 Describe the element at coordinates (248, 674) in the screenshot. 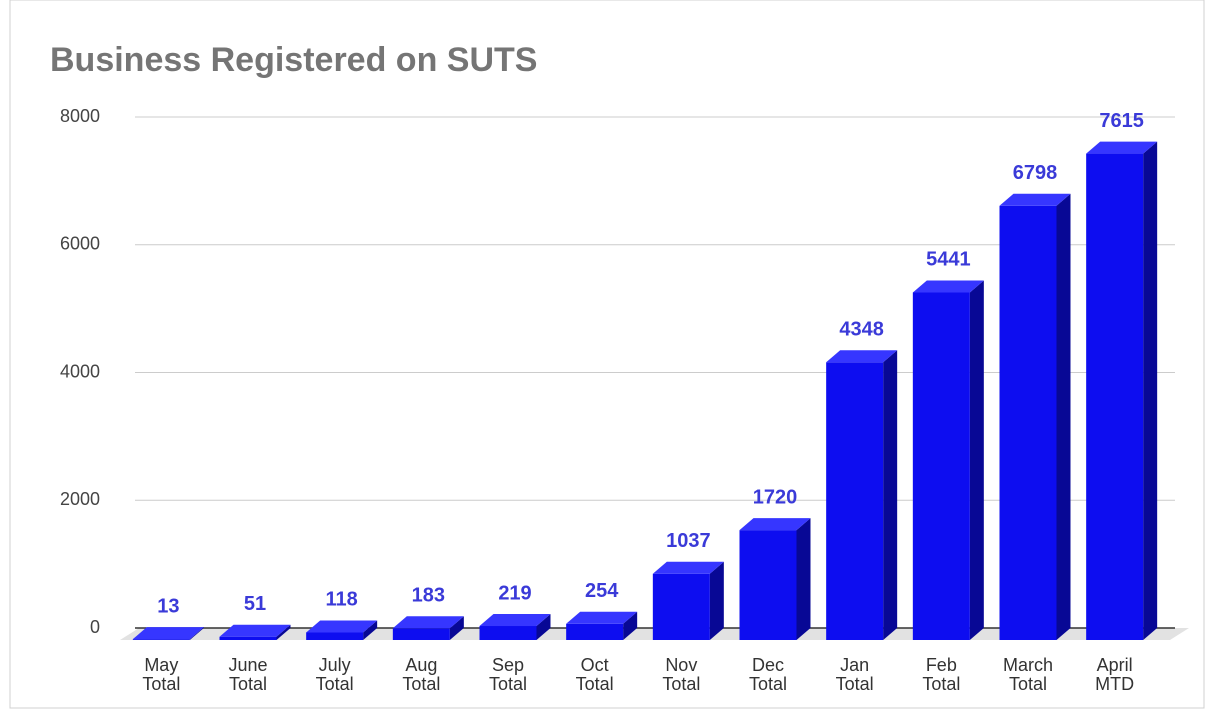

I see `x-tick-label: June Total` at that location.